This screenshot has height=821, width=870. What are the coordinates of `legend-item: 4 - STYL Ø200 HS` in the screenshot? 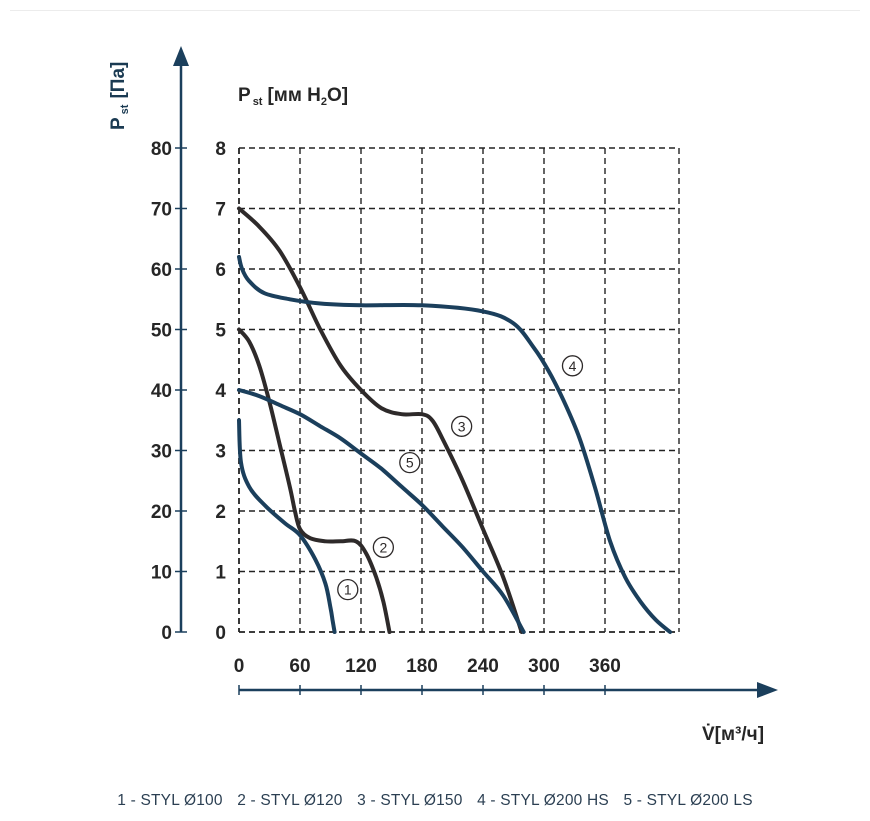 It's located at (543, 800).